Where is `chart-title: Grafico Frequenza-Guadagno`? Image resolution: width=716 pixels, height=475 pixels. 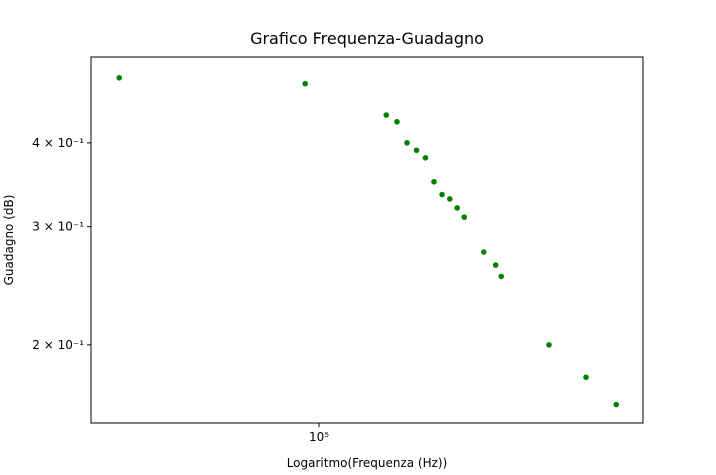 chart-title: Grafico Frequenza-Guadagno is located at coordinates (367, 38).